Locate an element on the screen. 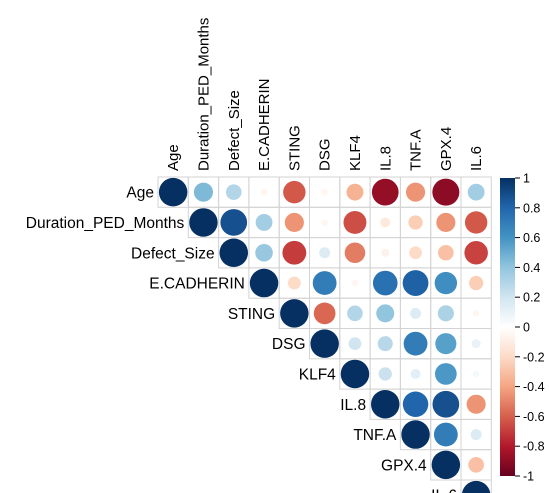  column-label-DSG: DSG is located at coordinates (325, 154).